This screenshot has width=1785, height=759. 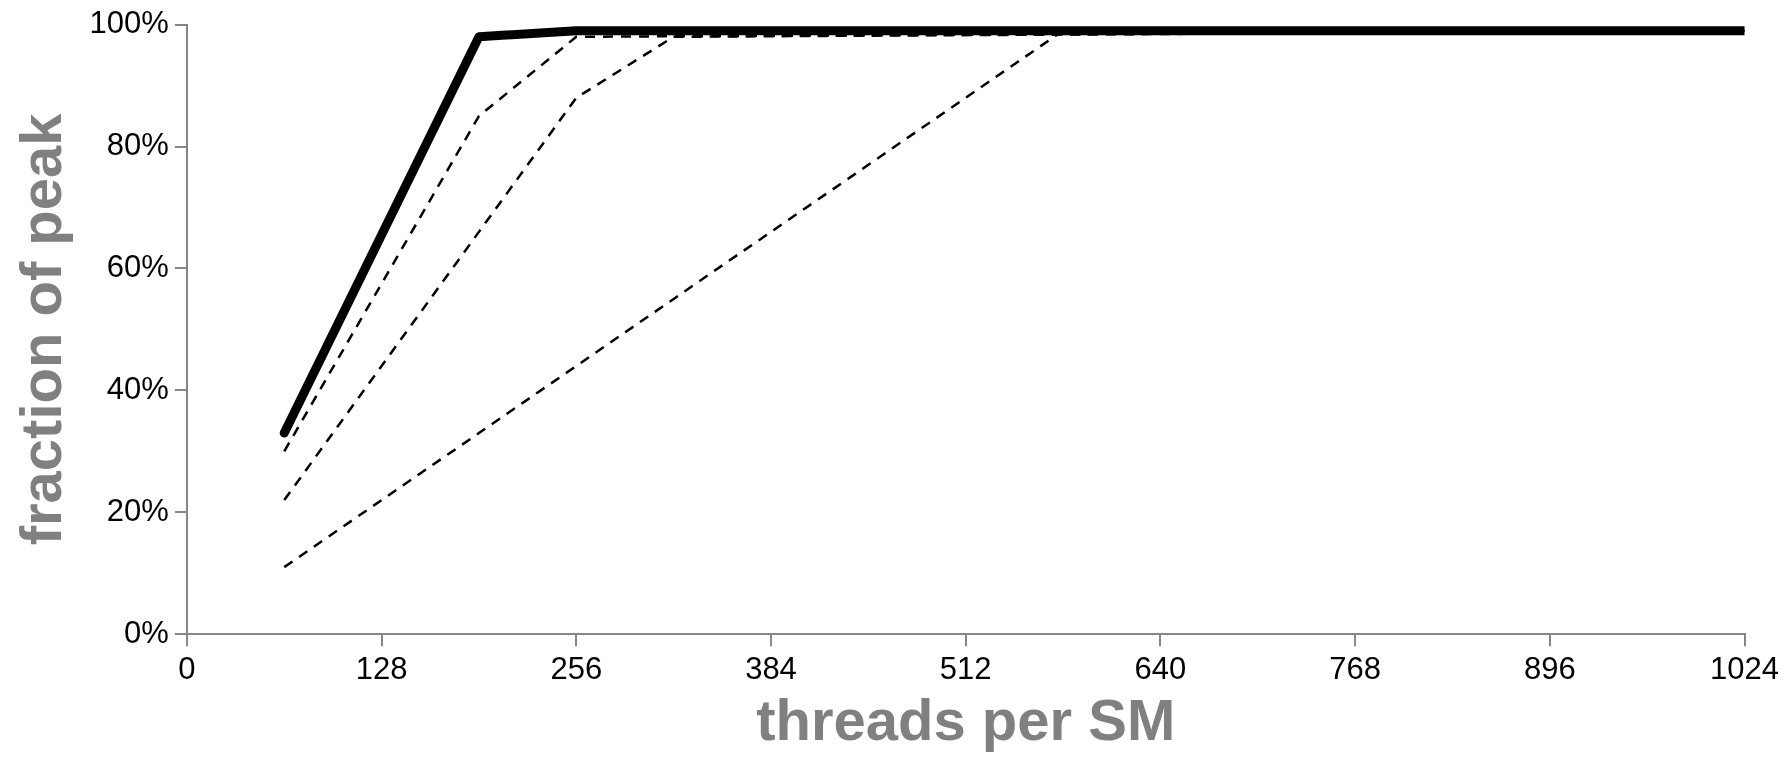 I want to click on y-tick-label: 60%, so click(x=137, y=266).